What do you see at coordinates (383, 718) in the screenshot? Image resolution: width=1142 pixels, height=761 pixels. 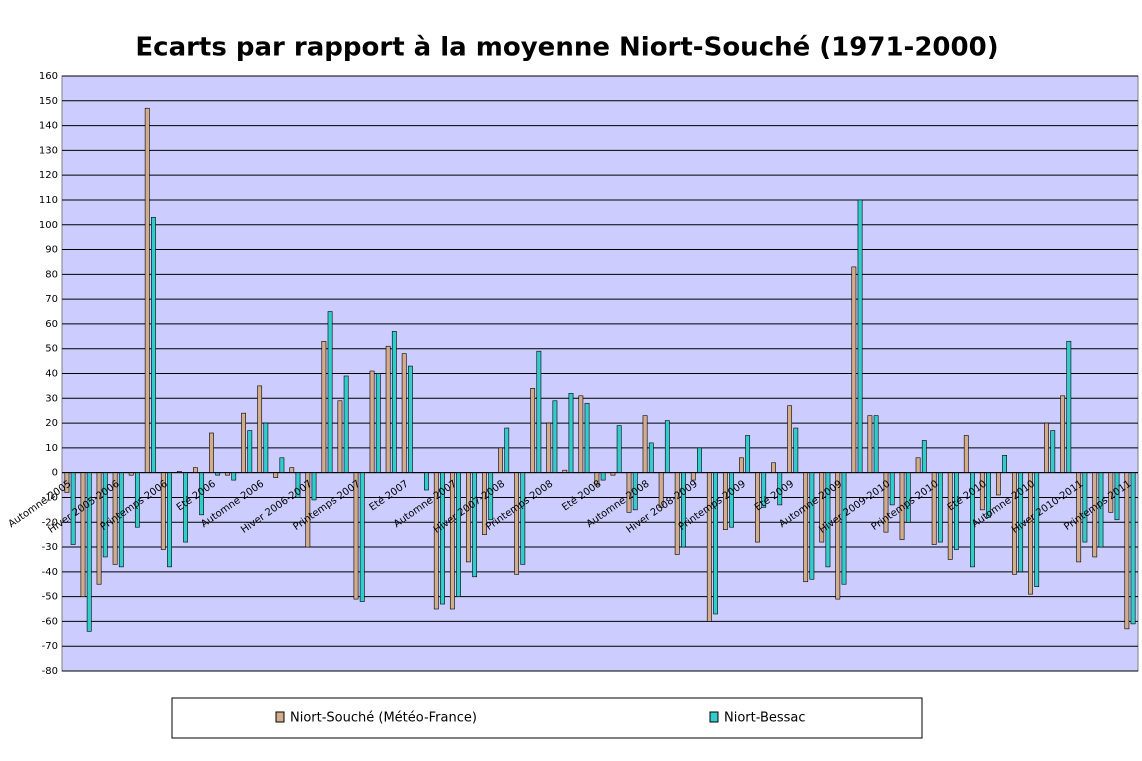 I see `legend-label: Niort-Souché (Météo-France)` at bounding box center [383, 718].